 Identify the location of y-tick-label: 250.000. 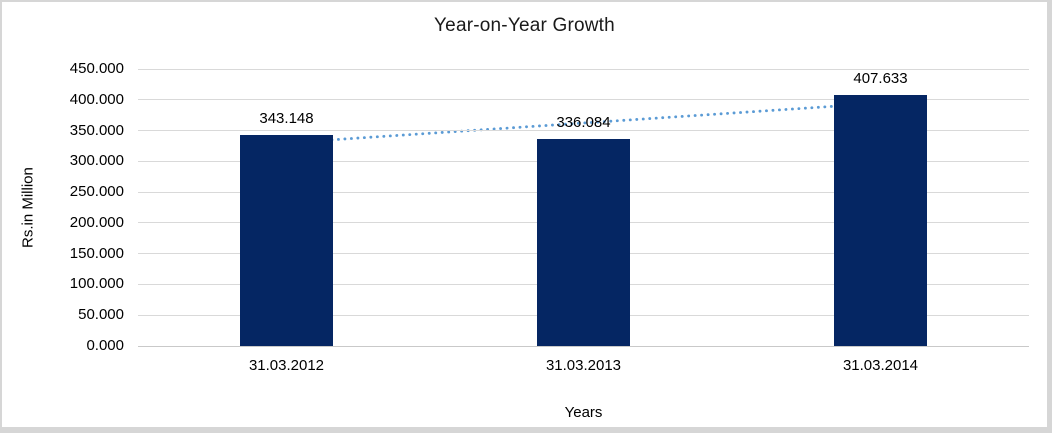
(96, 192).